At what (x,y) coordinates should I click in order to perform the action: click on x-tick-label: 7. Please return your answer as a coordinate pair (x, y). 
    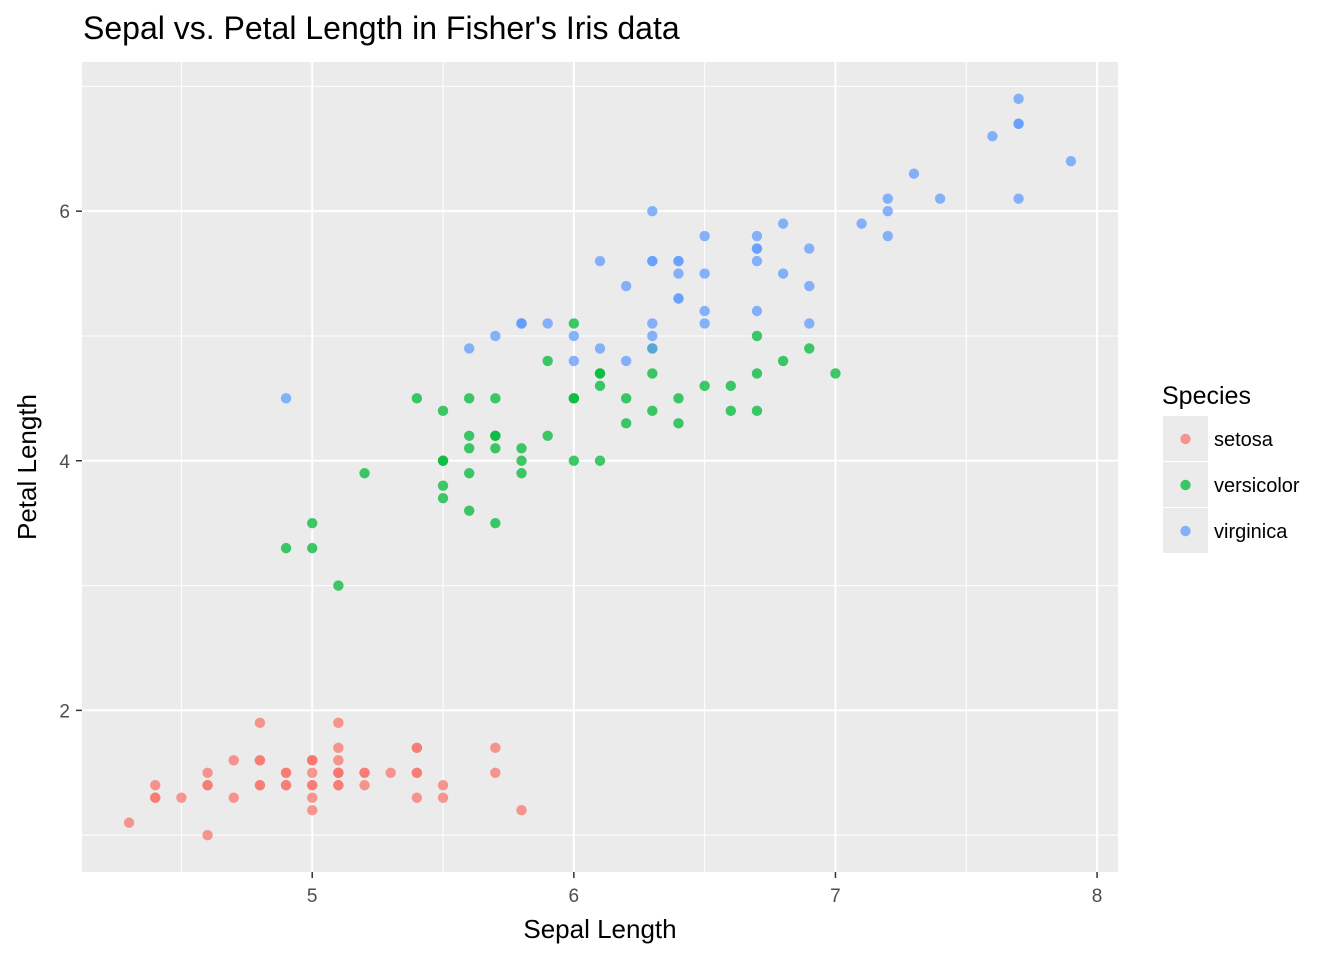
    Looking at the image, I should click on (835, 896).